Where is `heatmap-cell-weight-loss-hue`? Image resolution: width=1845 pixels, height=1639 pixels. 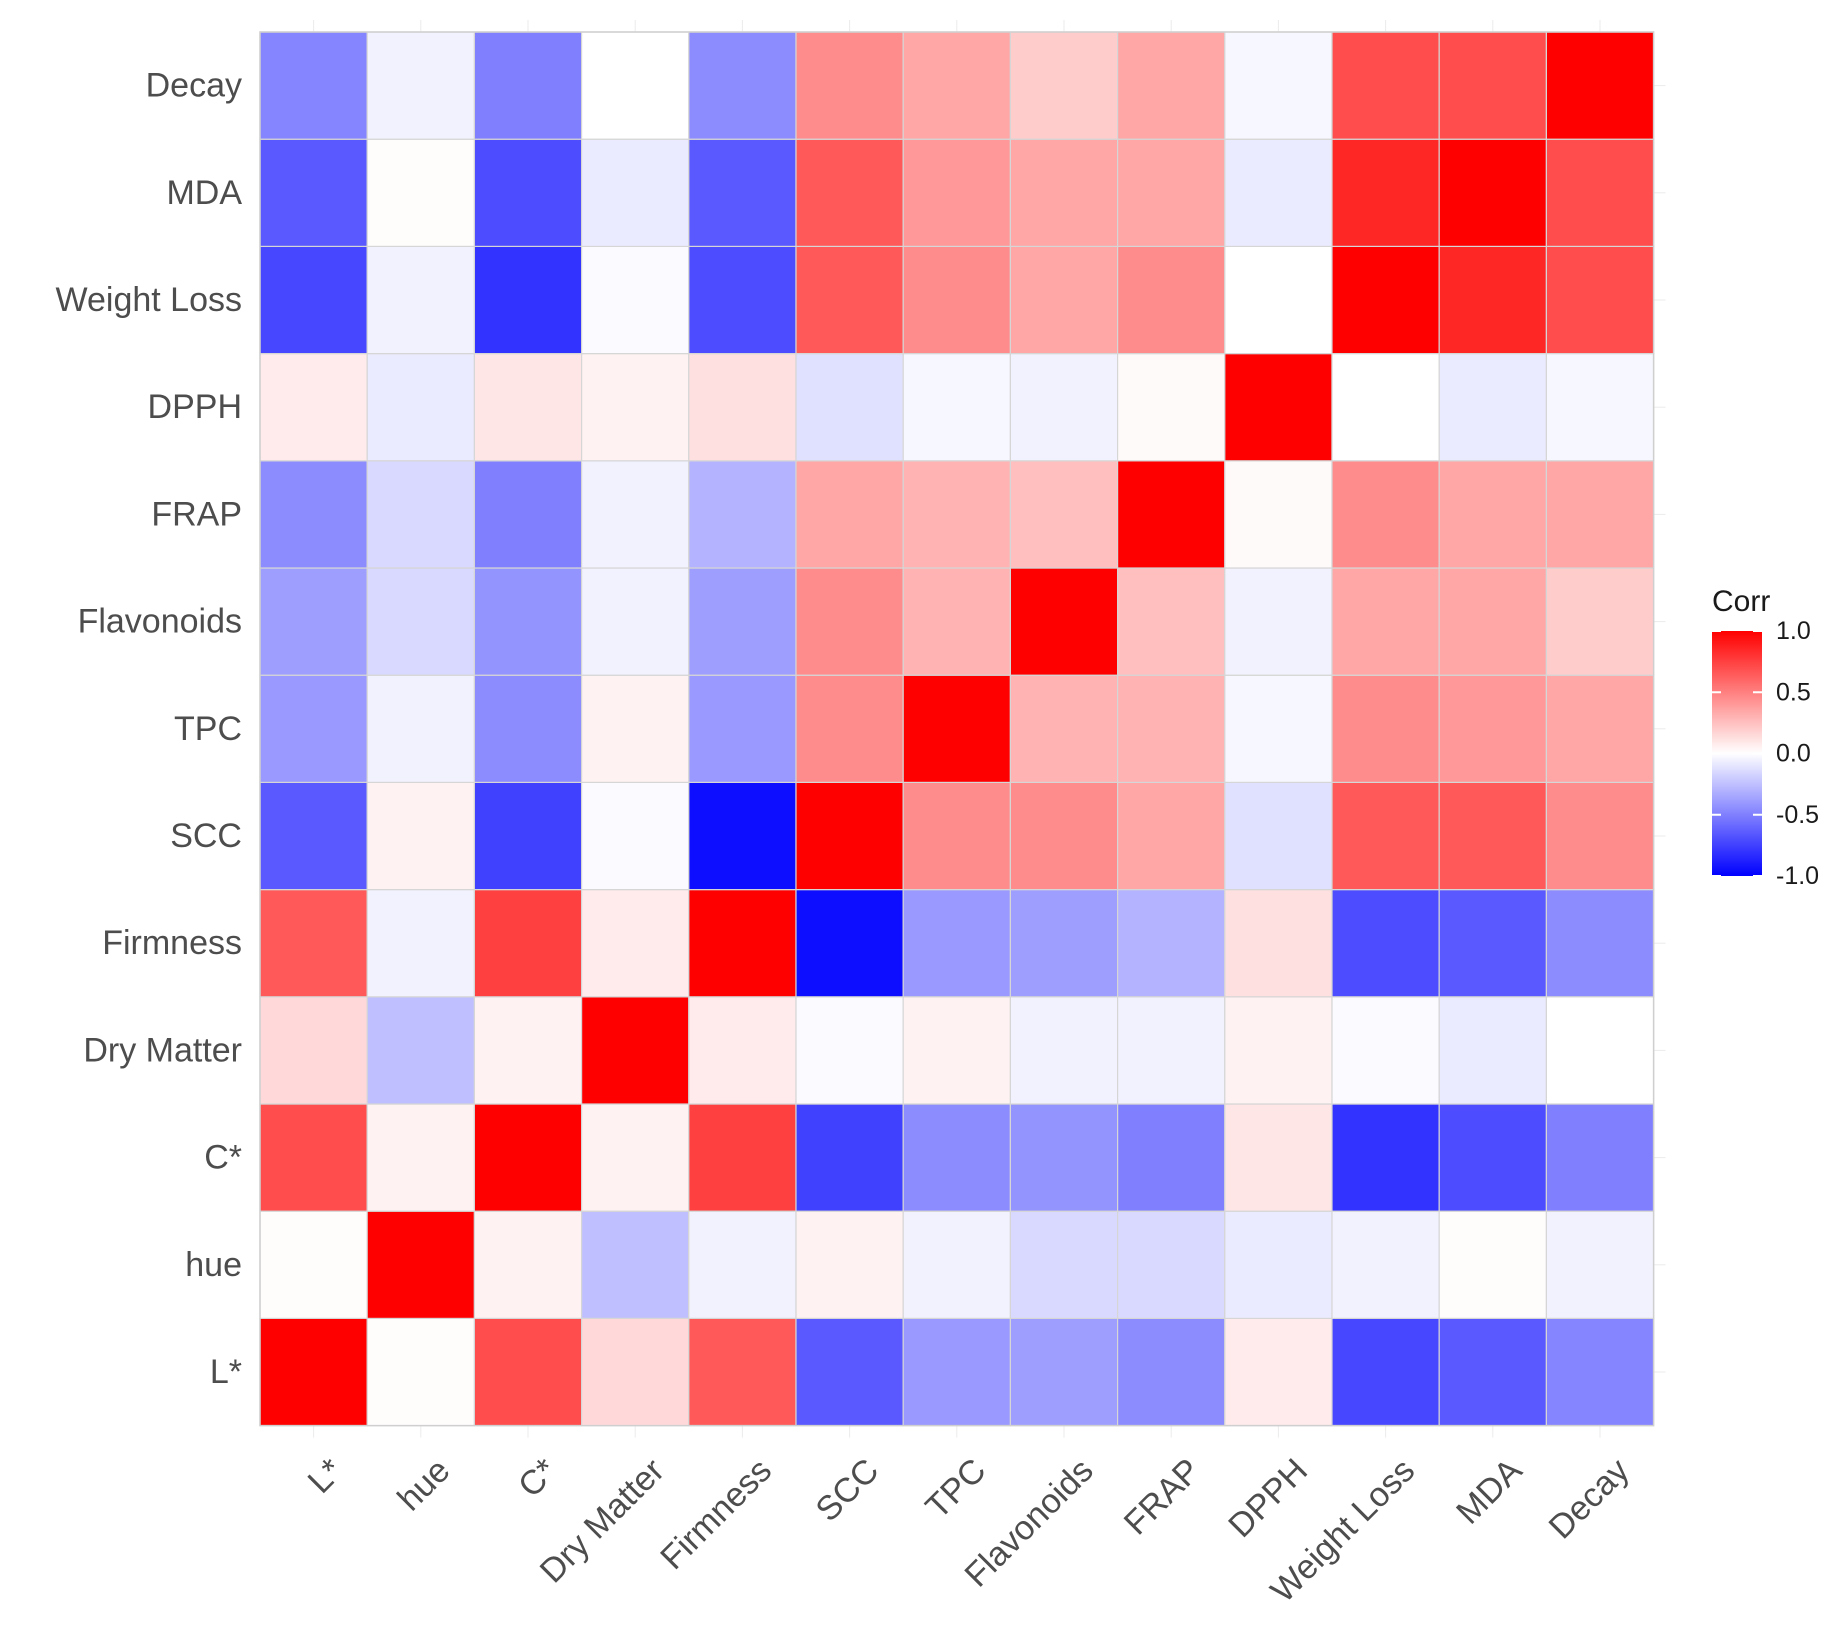 heatmap-cell-weight-loss-hue is located at coordinates (421, 300).